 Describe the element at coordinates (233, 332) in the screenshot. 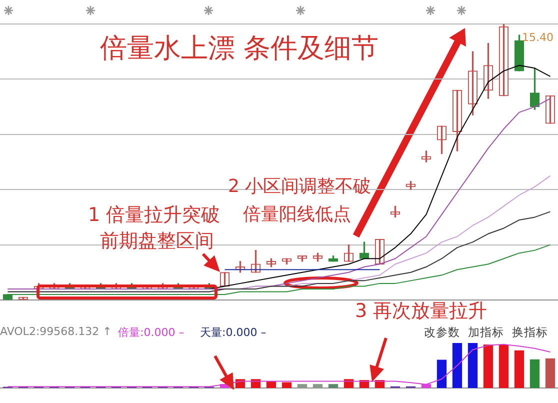

I see `text: 天量:0.000 –` at that location.